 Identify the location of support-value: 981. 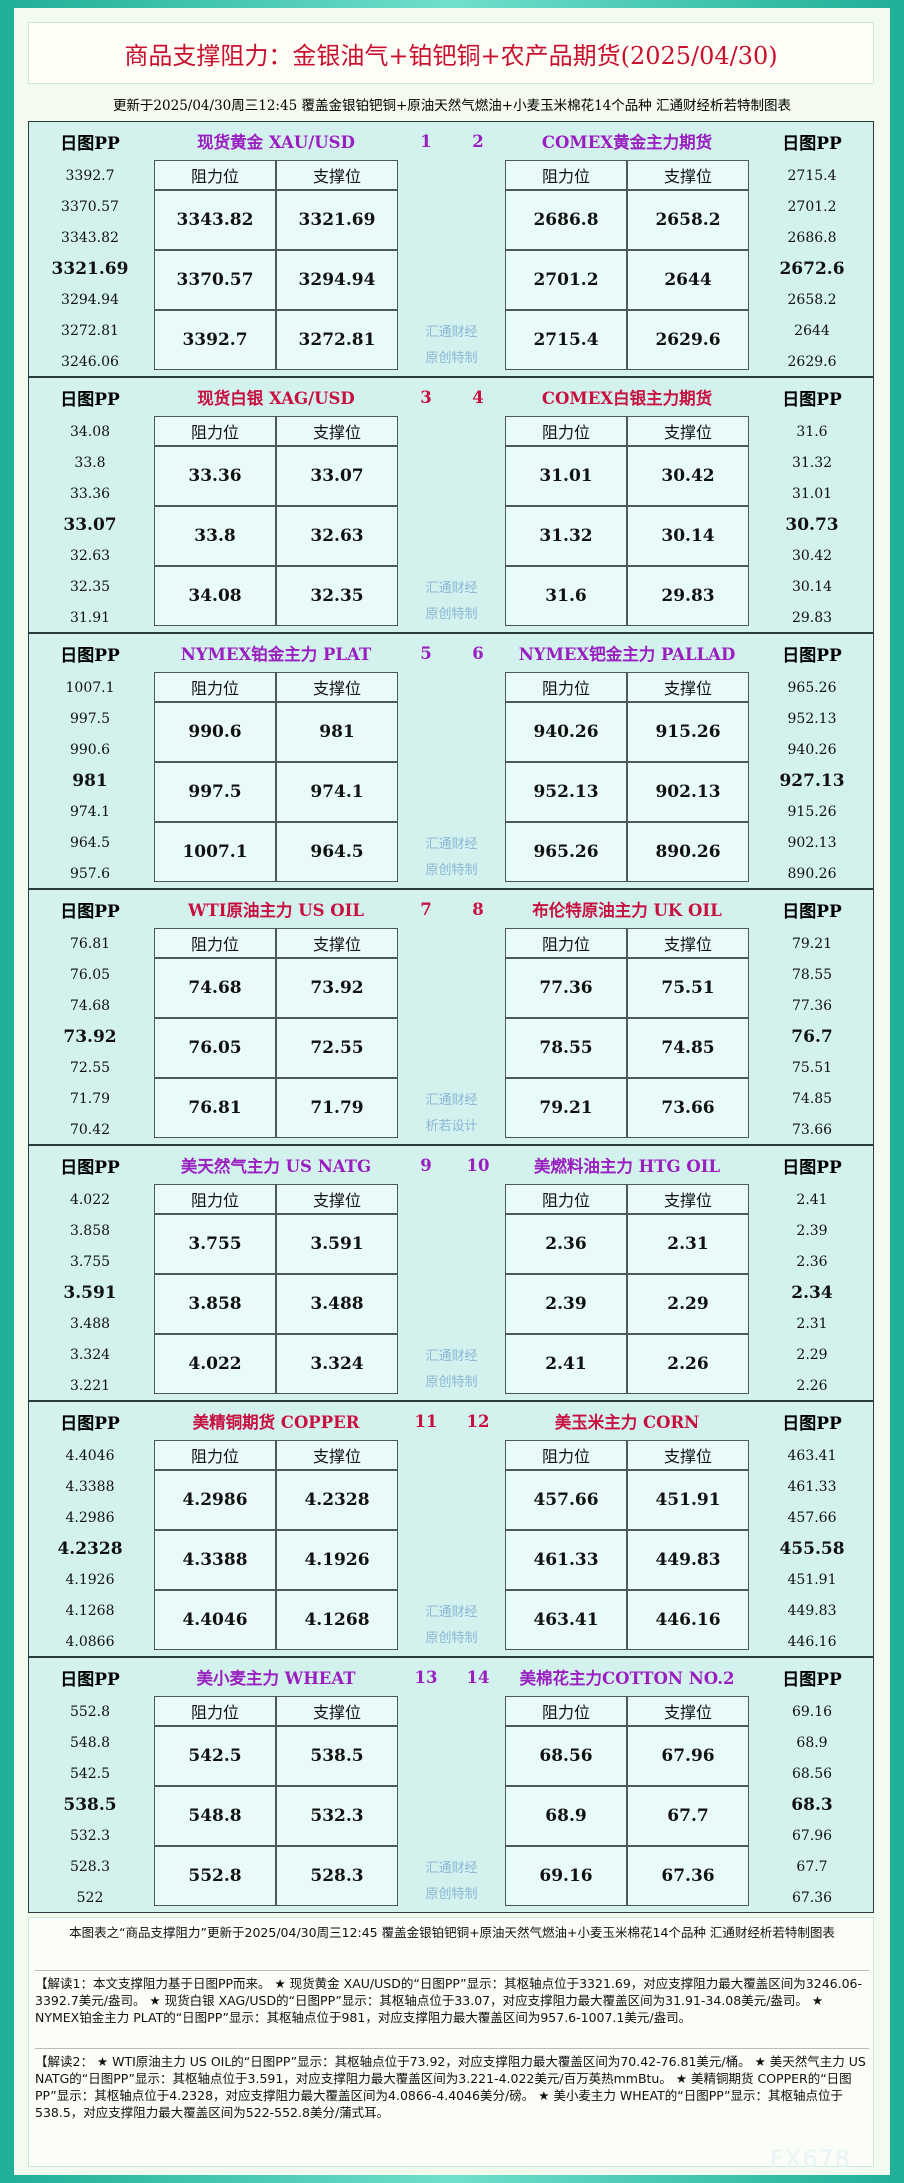
(337, 732).